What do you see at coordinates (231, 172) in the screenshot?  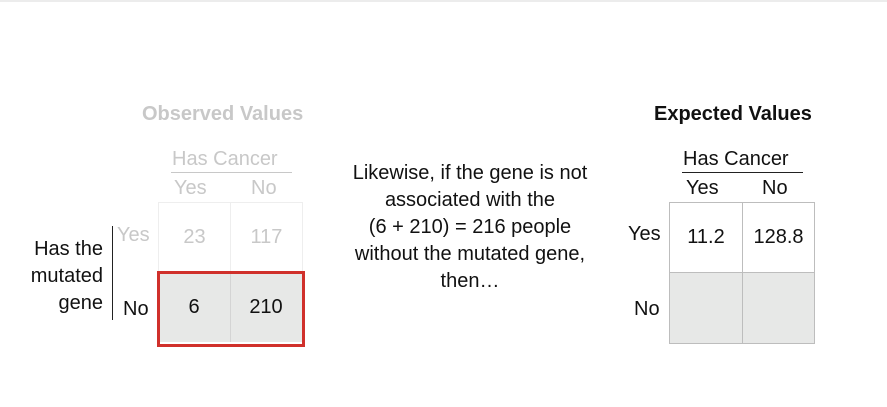 I see `observed-col-group-underline` at bounding box center [231, 172].